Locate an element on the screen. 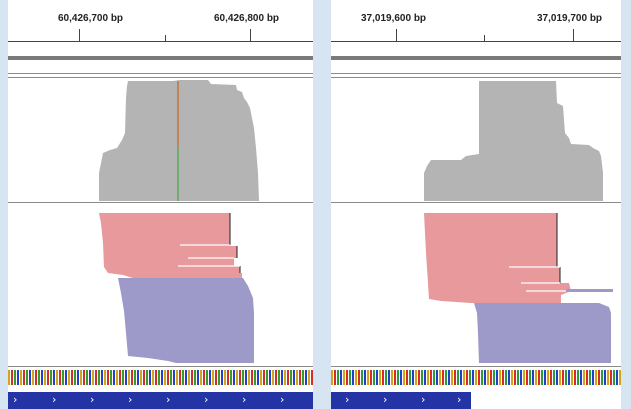  coord-label: 37,019,600 bp is located at coordinates (394, 18).